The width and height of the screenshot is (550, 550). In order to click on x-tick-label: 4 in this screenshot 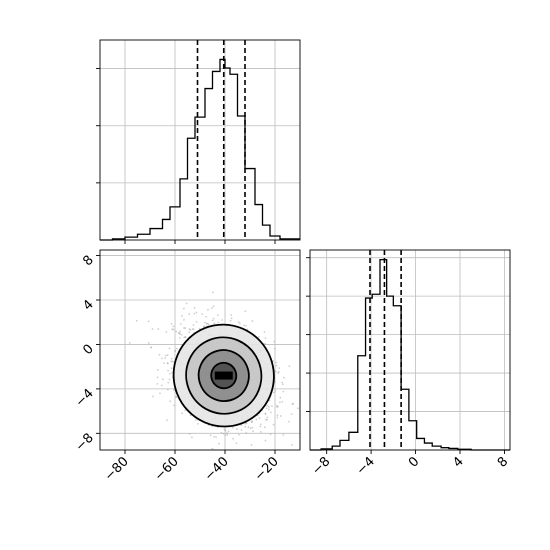, I will do `click(458, 462)`.